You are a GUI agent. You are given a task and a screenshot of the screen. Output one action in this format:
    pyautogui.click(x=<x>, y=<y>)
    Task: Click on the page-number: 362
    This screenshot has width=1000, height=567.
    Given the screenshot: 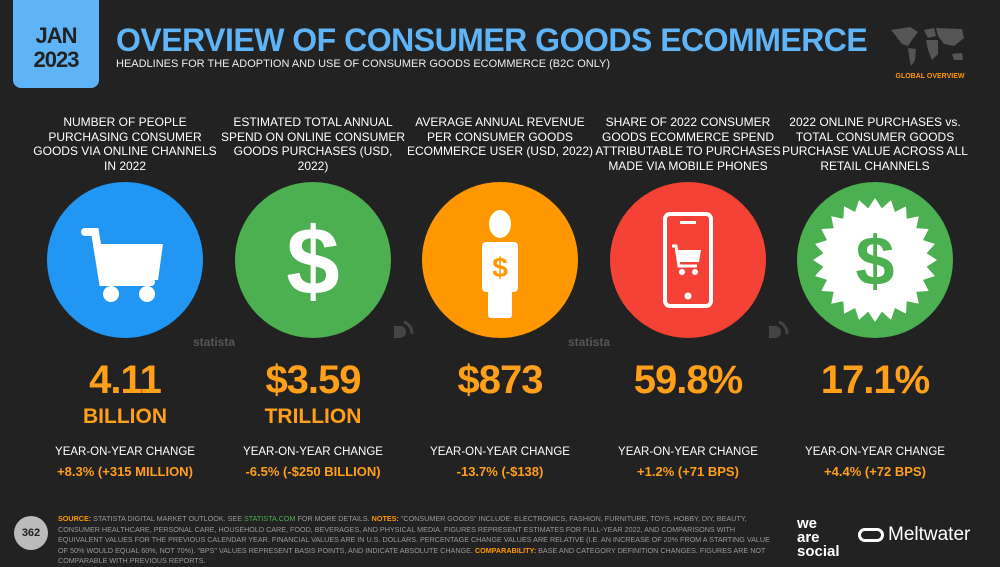 What is the action you would take?
    pyautogui.click(x=31, y=533)
    